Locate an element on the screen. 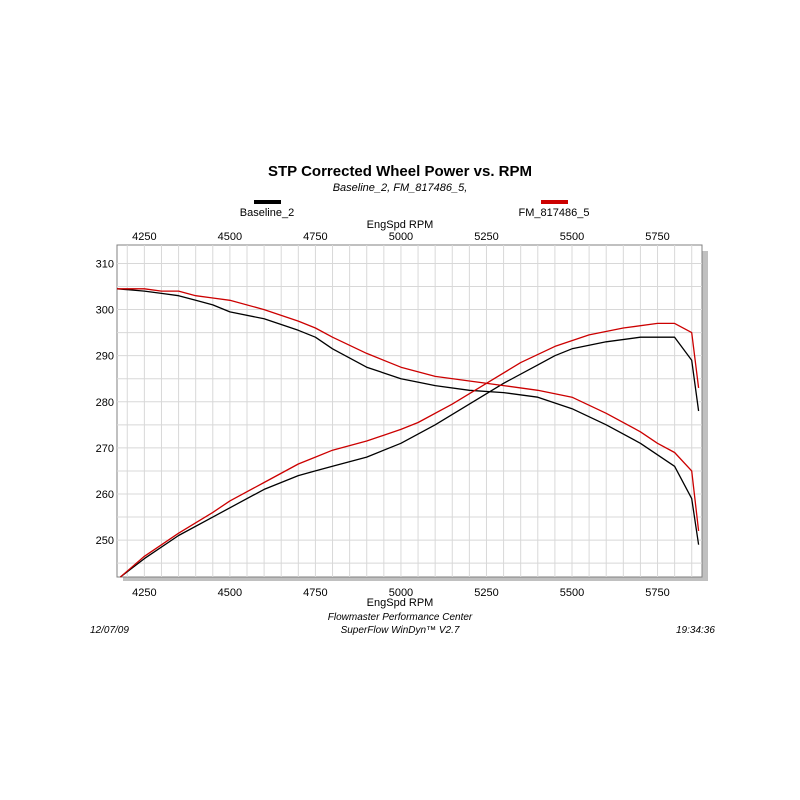 This screenshot has height=800, width=800. footer-center-line1: Flowmaster Performance Center is located at coordinates (400, 617).